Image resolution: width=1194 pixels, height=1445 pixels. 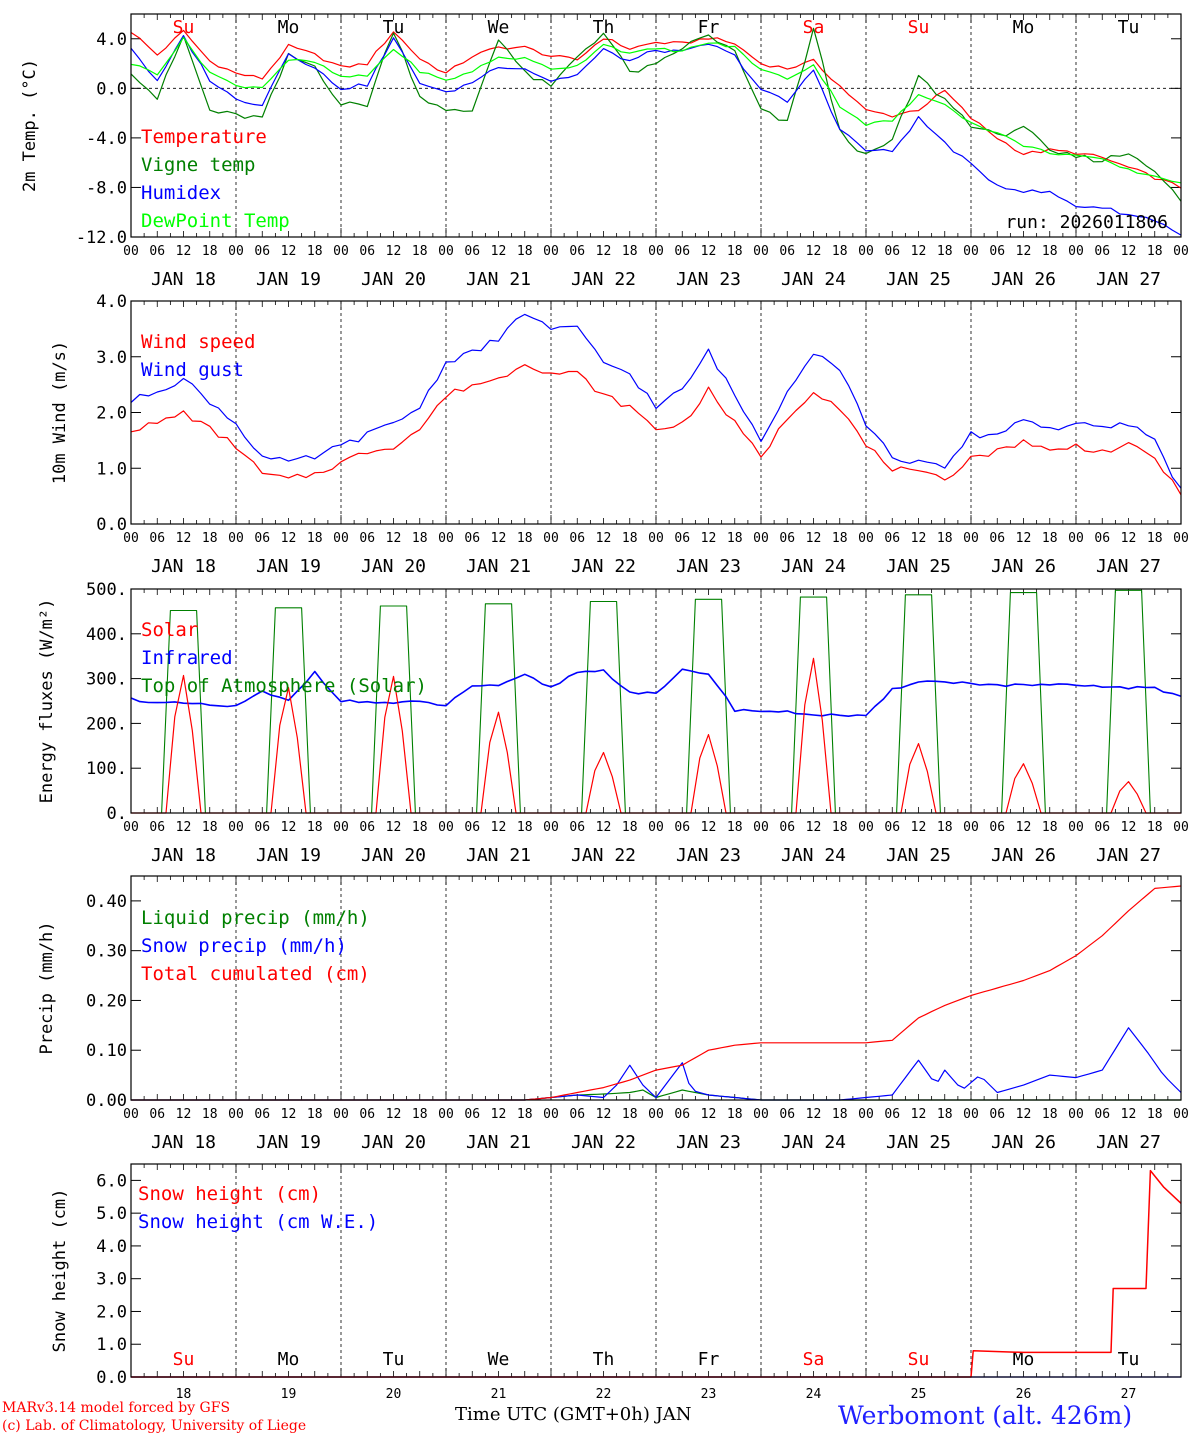 What do you see at coordinates (181, 193) in the screenshot?
I see `legend-item: Humidex` at bounding box center [181, 193].